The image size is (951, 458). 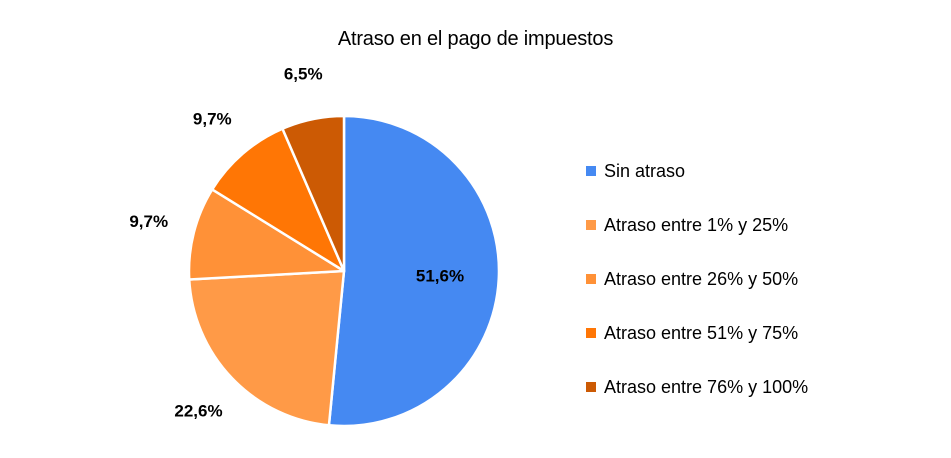 What do you see at coordinates (440, 276) in the screenshot?
I see `data-label: 51,6%` at bounding box center [440, 276].